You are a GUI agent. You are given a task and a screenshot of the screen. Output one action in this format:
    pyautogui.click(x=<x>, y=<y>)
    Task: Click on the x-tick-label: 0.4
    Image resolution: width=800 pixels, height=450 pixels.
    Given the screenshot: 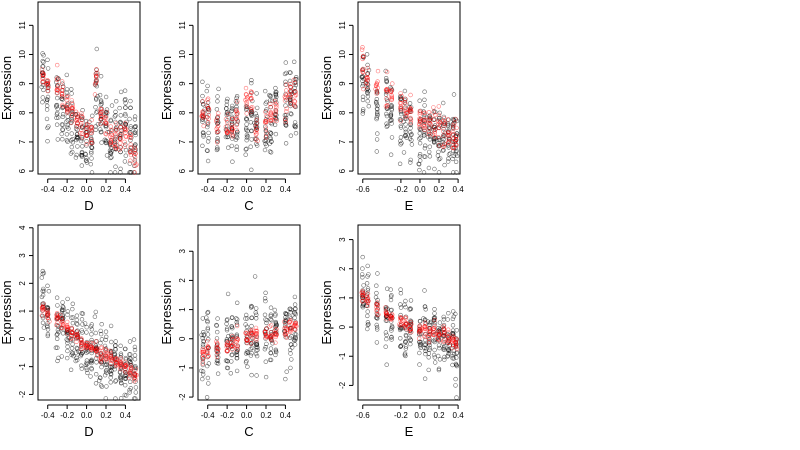 What is the action you would take?
    pyautogui.click(x=126, y=189)
    